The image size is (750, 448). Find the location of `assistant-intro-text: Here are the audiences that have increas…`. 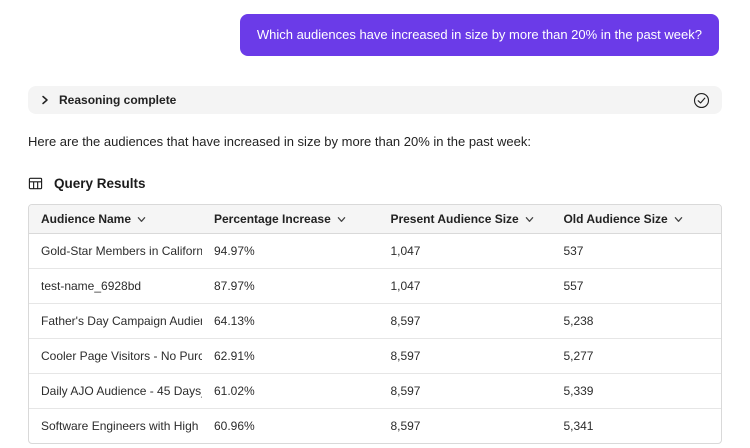

assistant-intro-text: Here are the audiences that have increas… is located at coordinates (279, 141).